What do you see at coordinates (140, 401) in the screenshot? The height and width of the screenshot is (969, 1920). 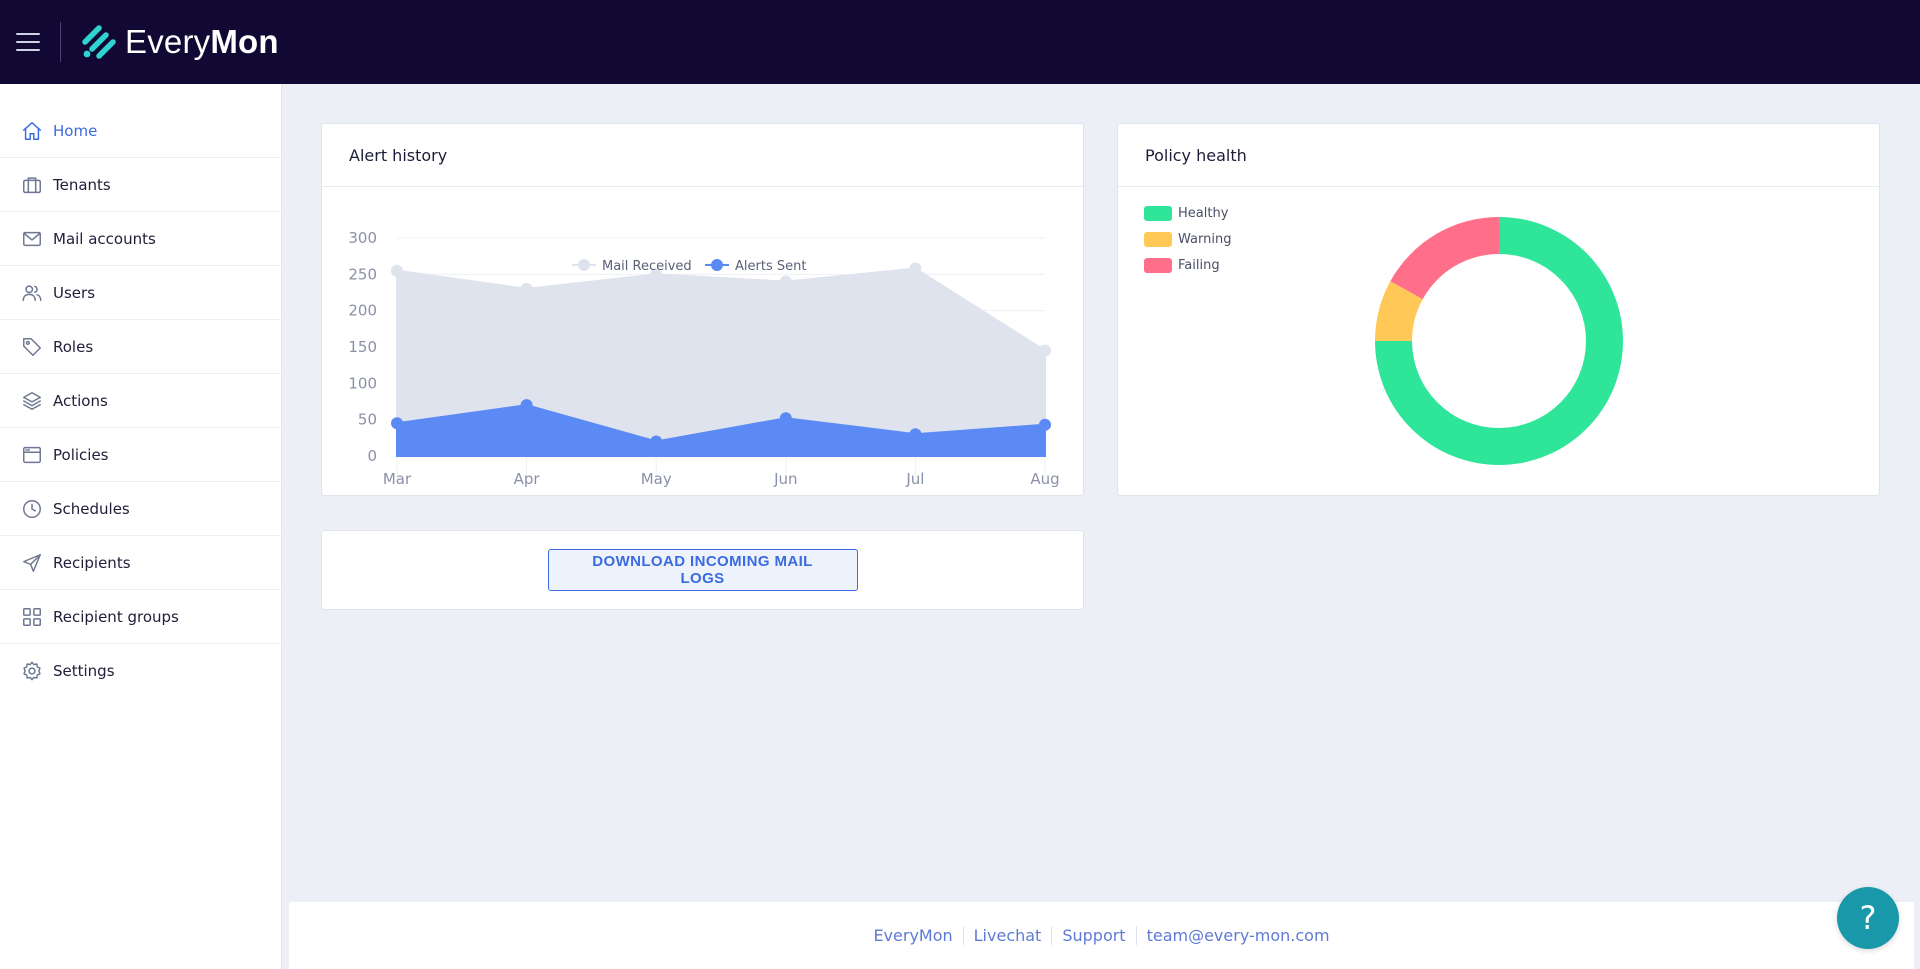 I see `sidebar-item-actions: Actions` at bounding box center [140, 401].